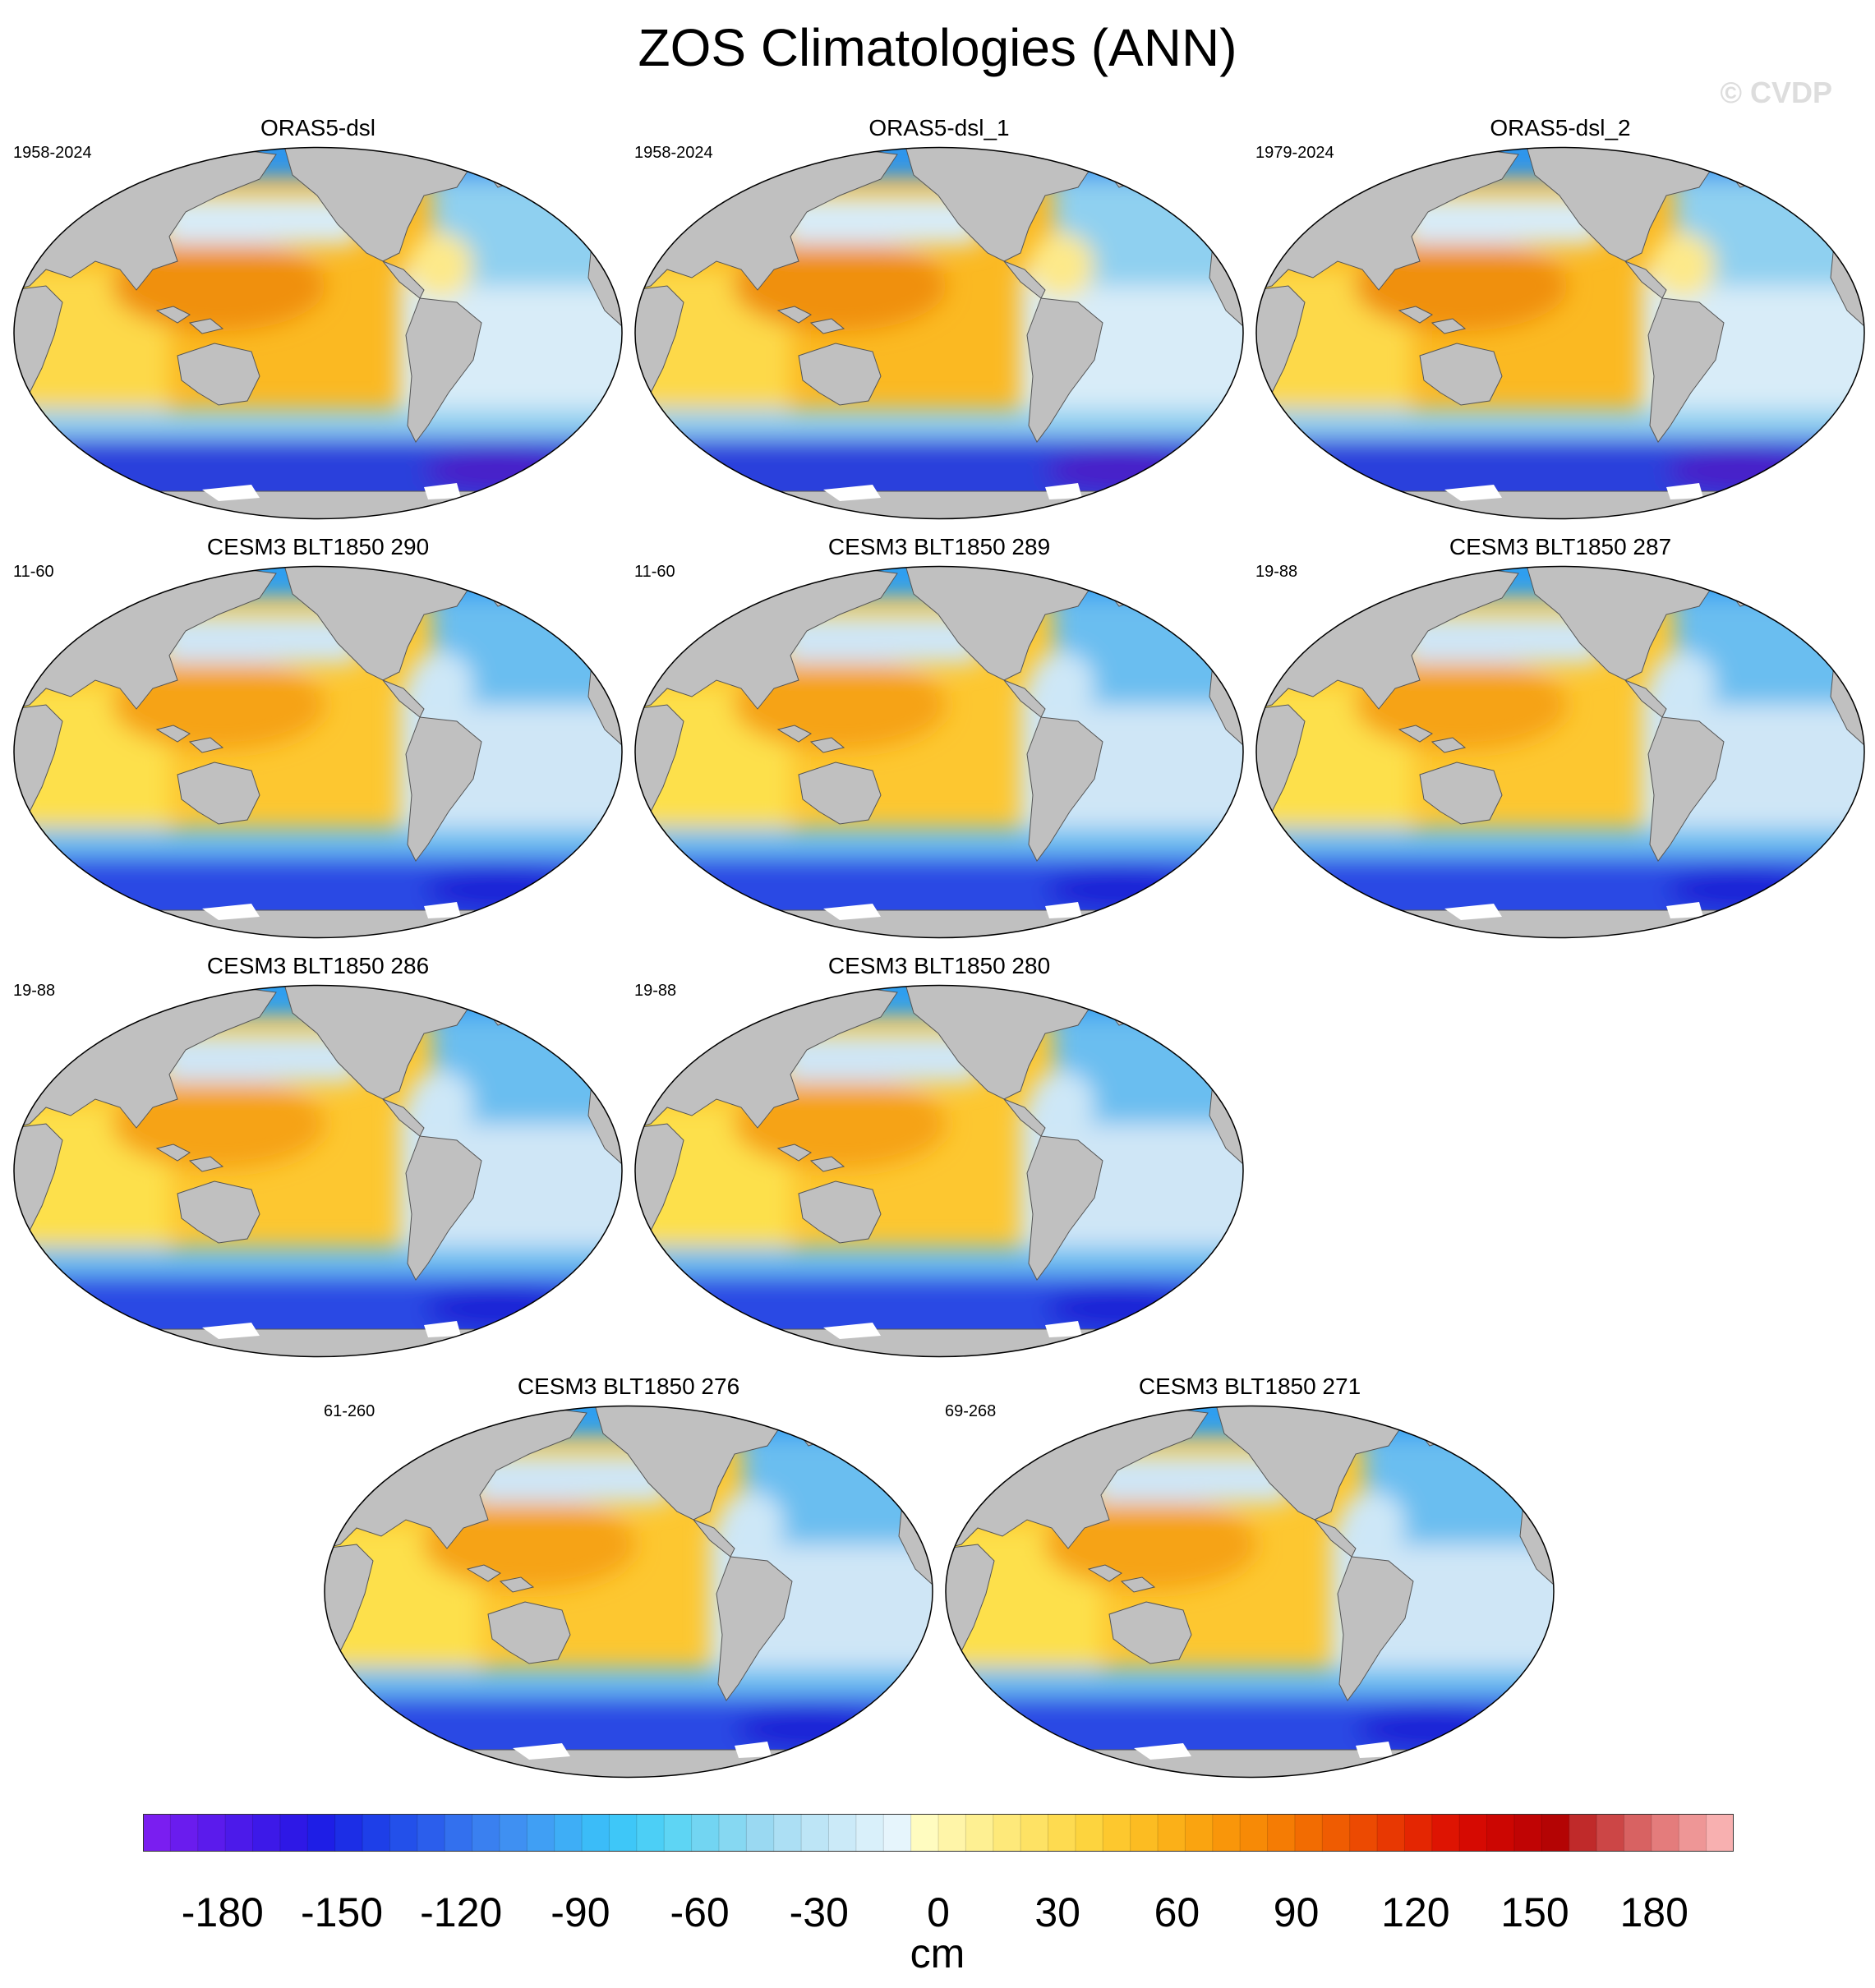 This screenshot has width=1875, height=1988. Describe the element at coordinates (971, 1411) in the screenshot. I see `panel-period: 69-268` at that location.